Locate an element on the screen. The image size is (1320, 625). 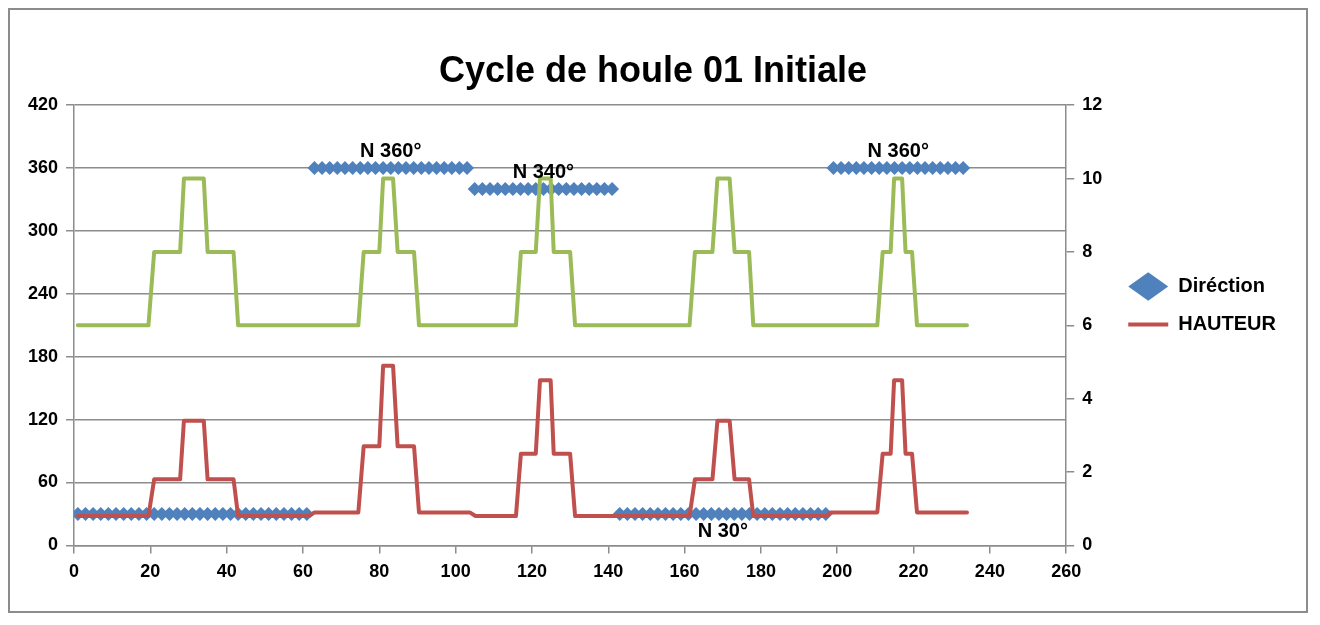
x-tick-label: 60 is located at coordinates (303, 571).